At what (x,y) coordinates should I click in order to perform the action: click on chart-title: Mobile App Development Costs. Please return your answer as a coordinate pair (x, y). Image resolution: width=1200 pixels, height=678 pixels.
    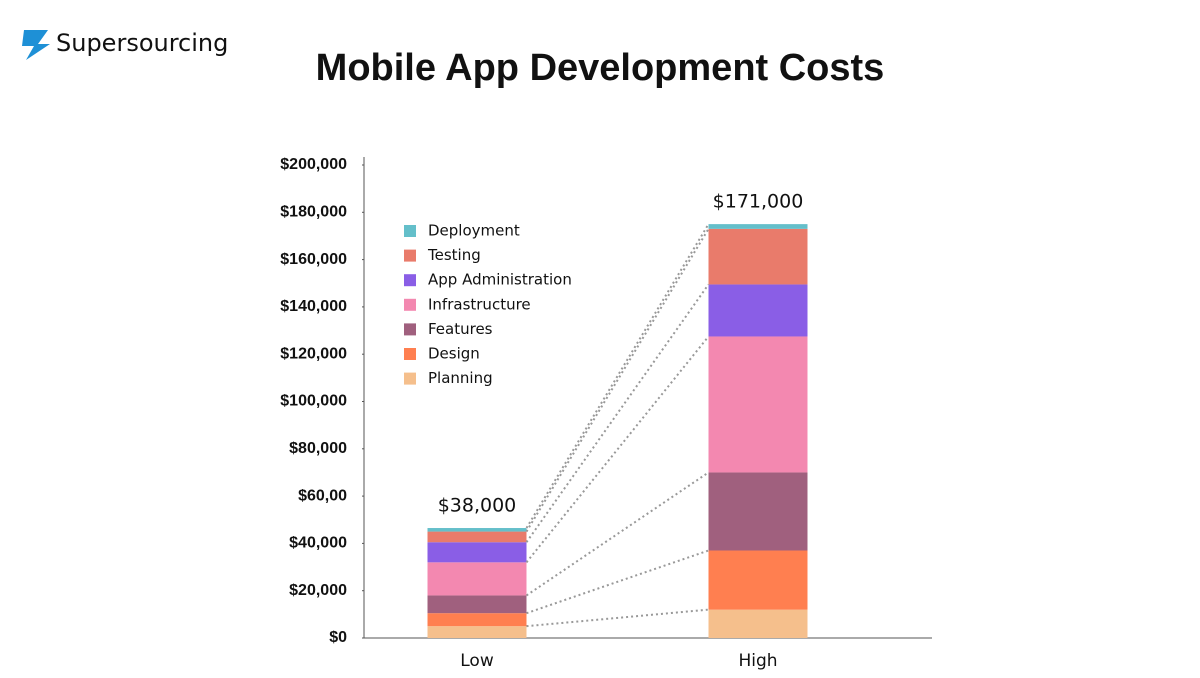
    Looking at the image, I should click on (600, 68).